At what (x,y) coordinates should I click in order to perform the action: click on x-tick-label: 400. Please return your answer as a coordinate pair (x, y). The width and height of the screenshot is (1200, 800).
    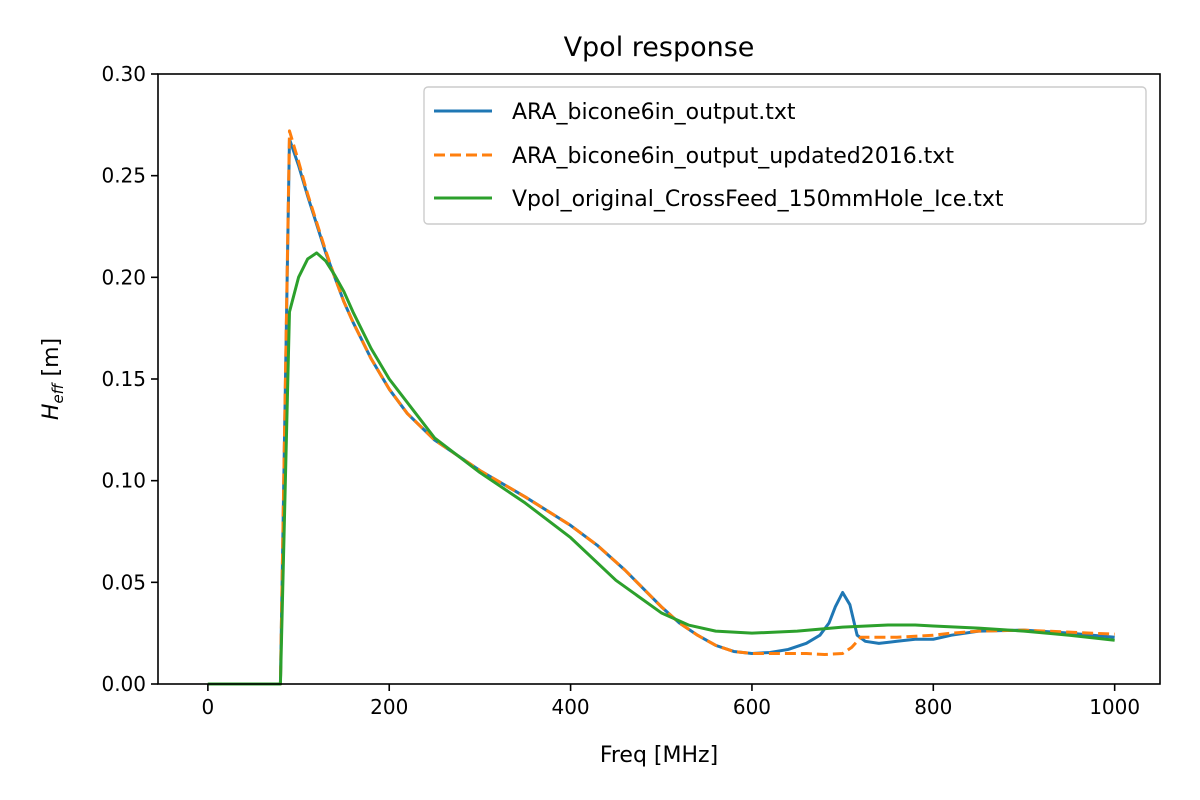
    Looking at the image, I should click on (570, 707).